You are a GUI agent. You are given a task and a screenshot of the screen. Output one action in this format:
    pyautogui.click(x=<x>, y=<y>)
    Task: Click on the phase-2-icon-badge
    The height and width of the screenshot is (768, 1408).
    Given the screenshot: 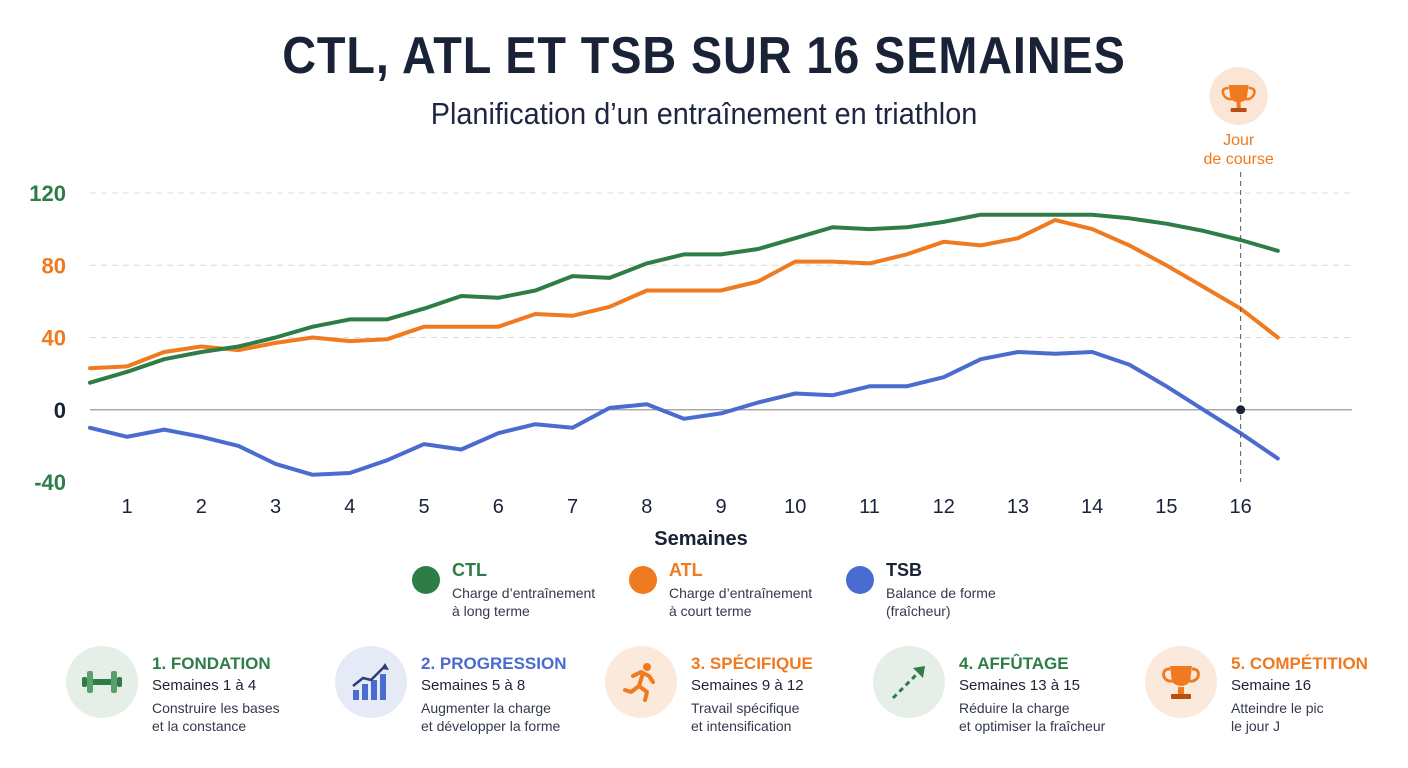 What is the action you would take?
    pyautogui.click(x=371, y=682)
    